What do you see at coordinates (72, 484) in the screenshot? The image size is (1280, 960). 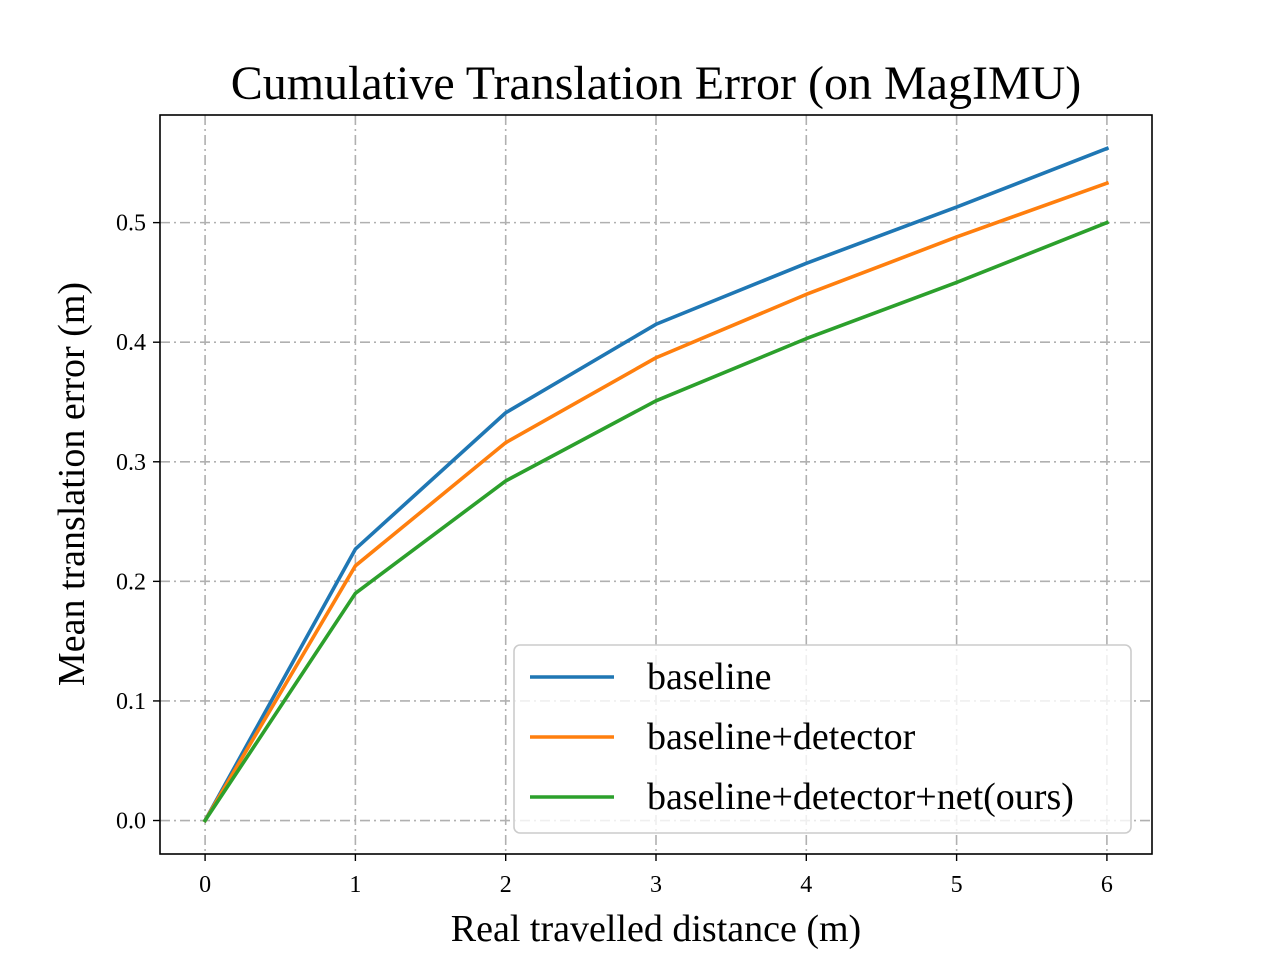 I see `y-axis-label: Mean translation error (m)` at bounding box center [72, 484].